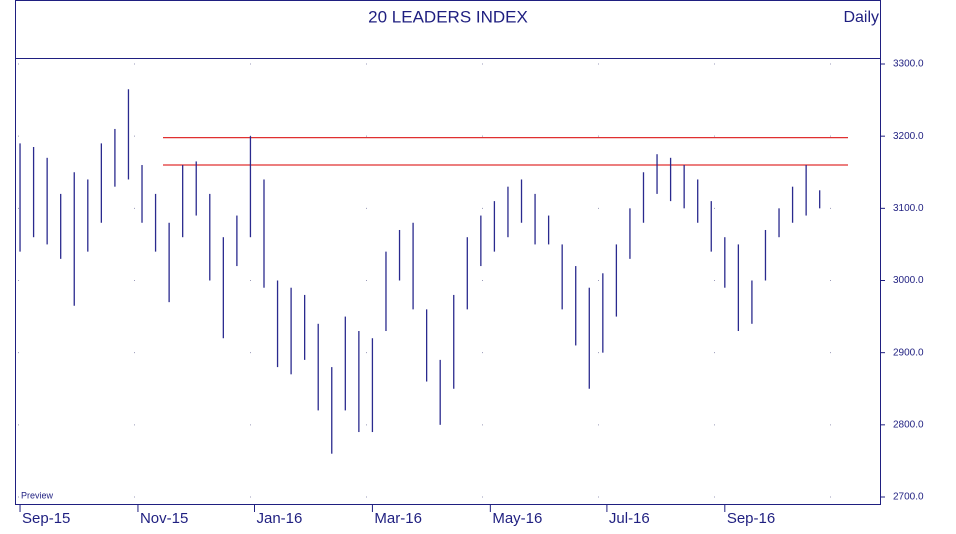  What do you see at coordinates (164, 518) in the screenshot?
I see `x-tick-label: Nov-15` at bounding box center [164, 518].